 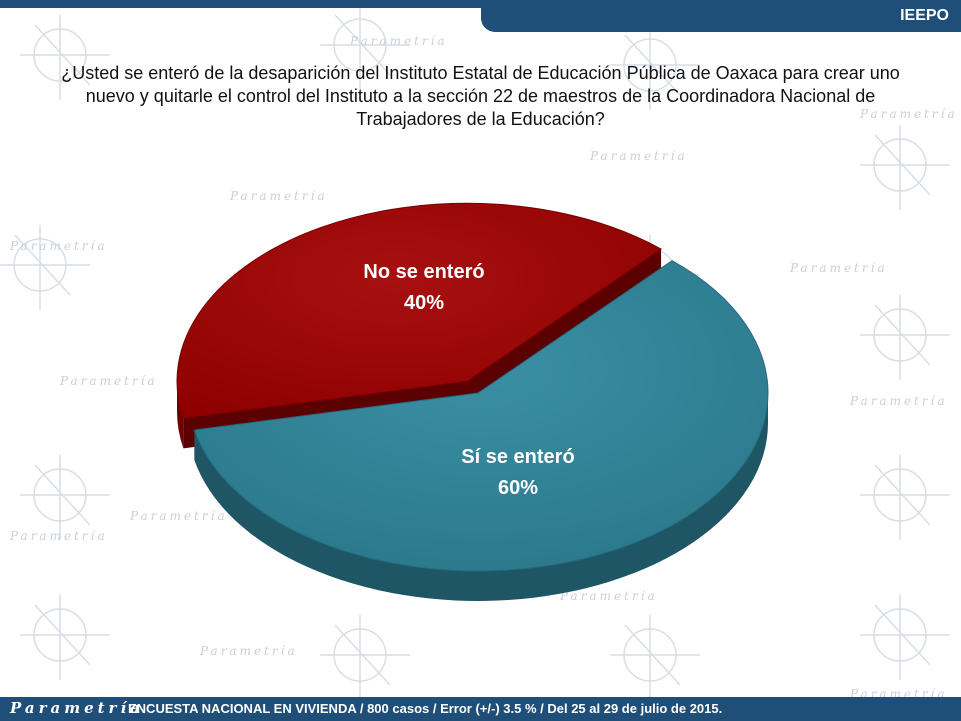 What do you see at coordinates (924, 15) in the screenshot?
I see `header-label: IEEPO` at bounding box center [924, 15].